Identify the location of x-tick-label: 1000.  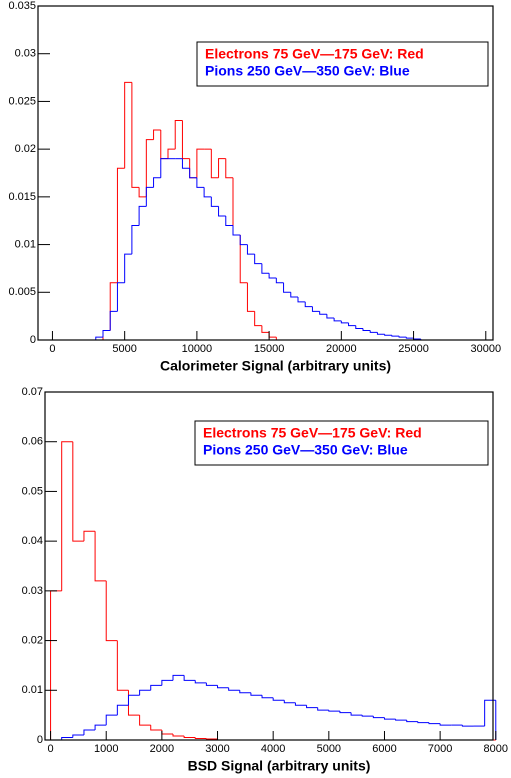
(106, 749).